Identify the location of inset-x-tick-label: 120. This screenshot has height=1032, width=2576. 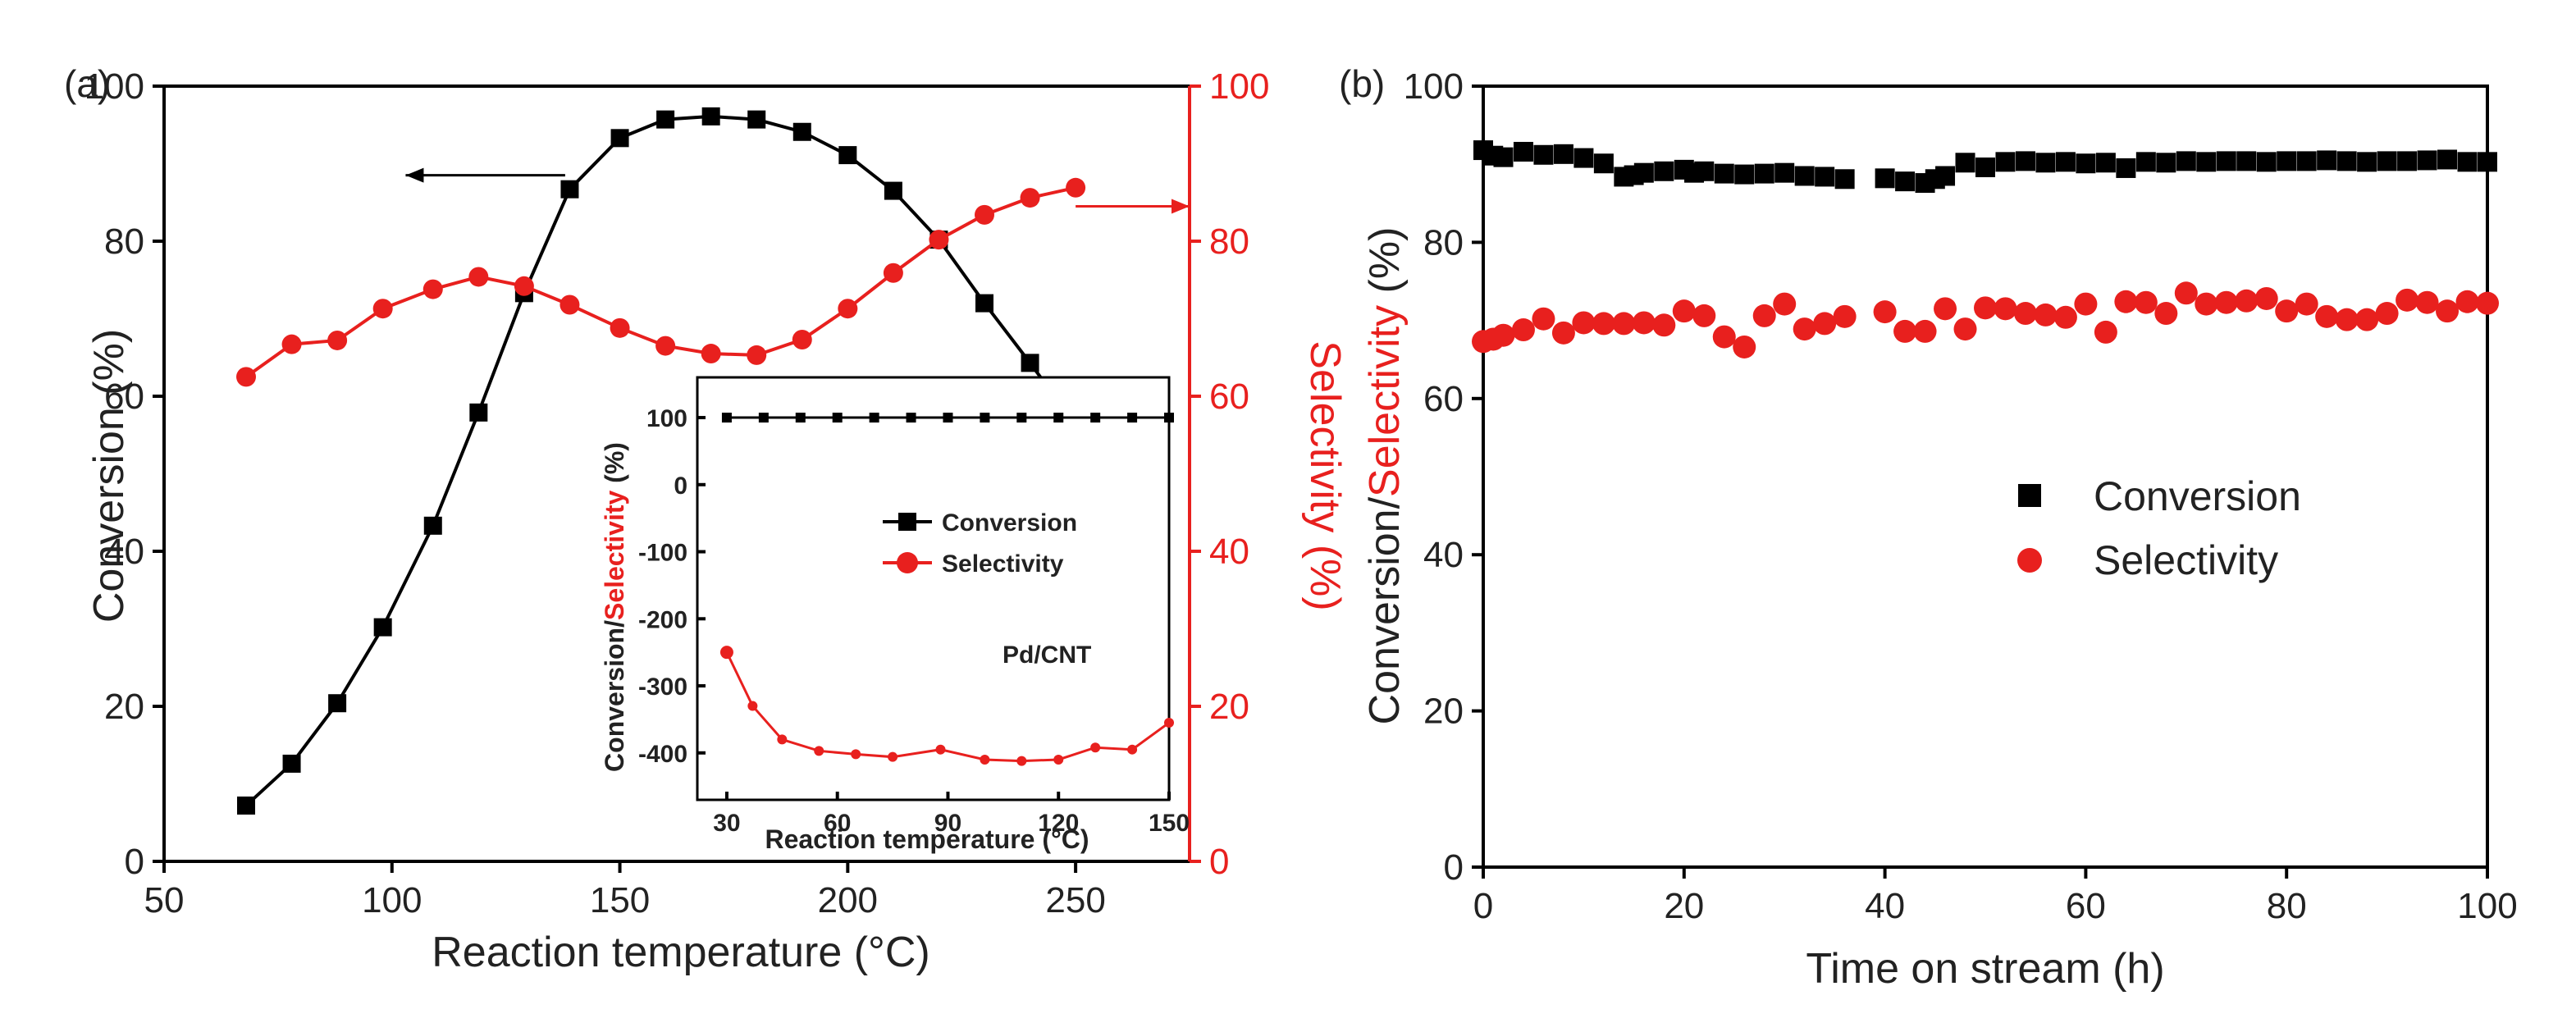
(1058, 823).